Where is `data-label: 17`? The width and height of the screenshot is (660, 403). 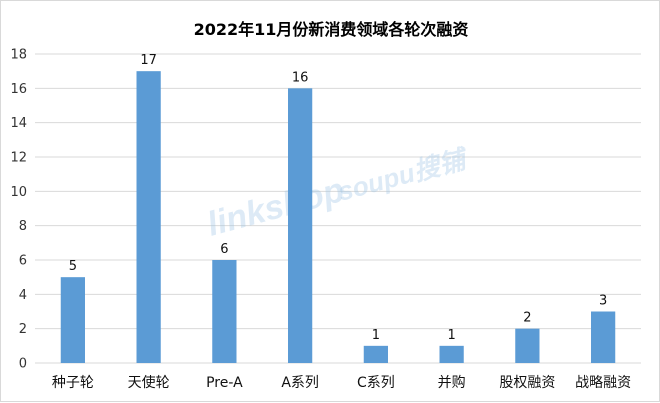 data-label: 17 is located at coordinates (148, 60).